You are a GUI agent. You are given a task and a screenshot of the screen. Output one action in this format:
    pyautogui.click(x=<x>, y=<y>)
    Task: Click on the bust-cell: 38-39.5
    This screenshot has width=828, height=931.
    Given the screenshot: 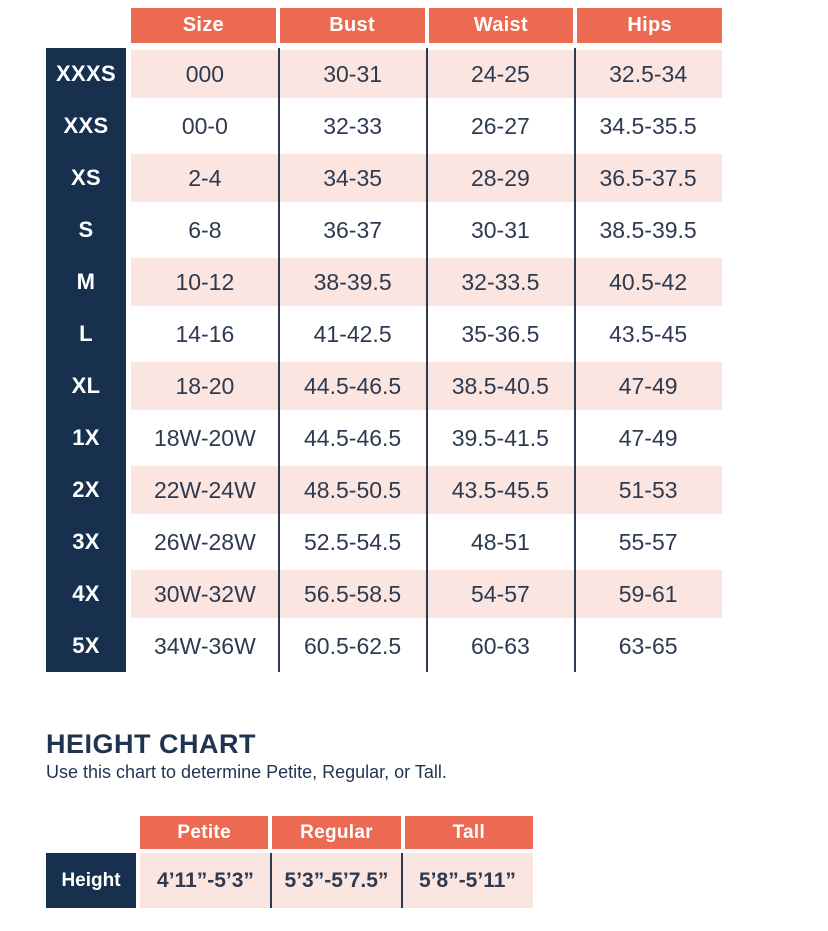 What is the action you would take?
    pyautogui.click(x=352, y=282)
    